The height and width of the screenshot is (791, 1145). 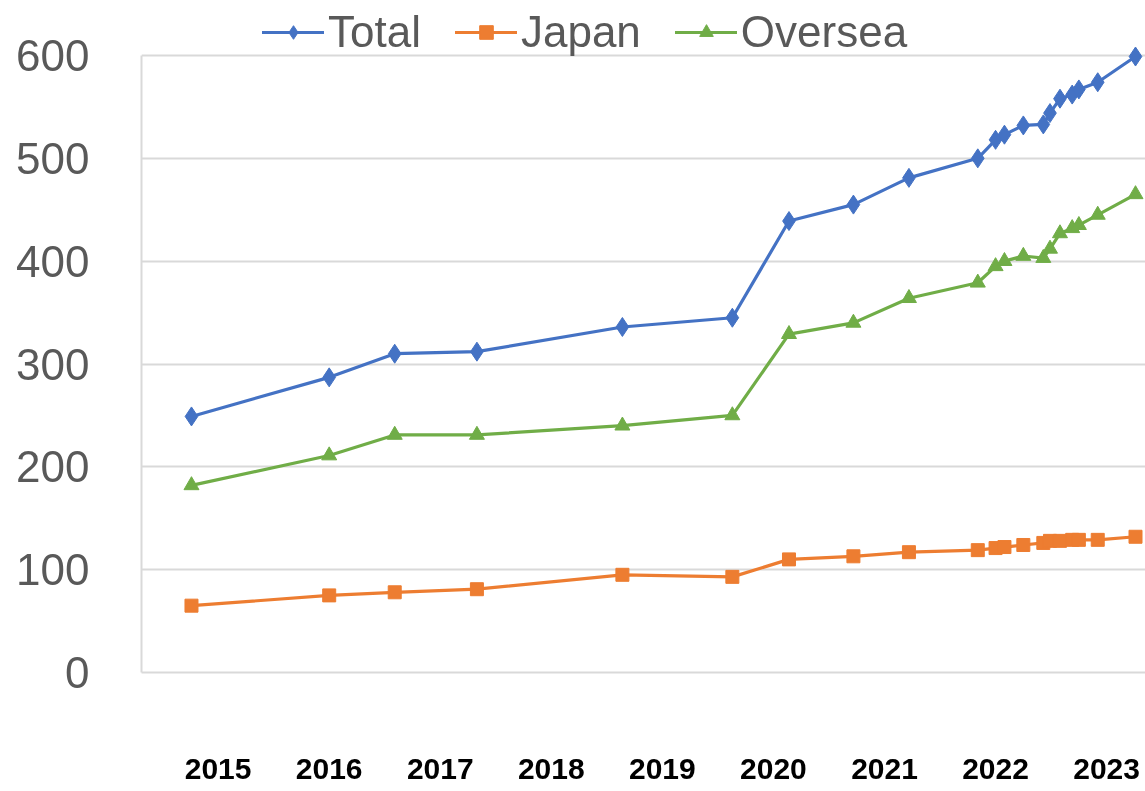 I want to click on y-tick-label: 600, so click(x=53, y=55).